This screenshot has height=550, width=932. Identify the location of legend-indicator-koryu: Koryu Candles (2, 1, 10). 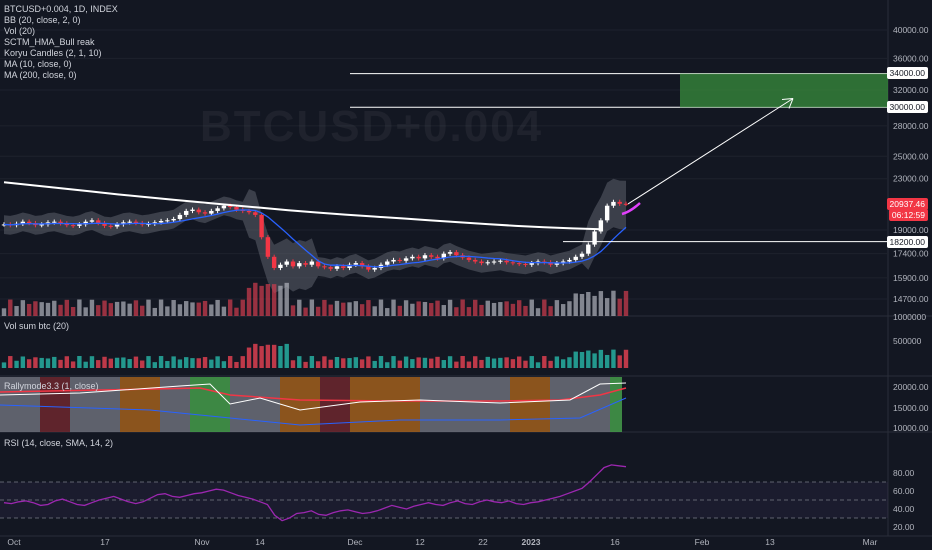
(53, 53).